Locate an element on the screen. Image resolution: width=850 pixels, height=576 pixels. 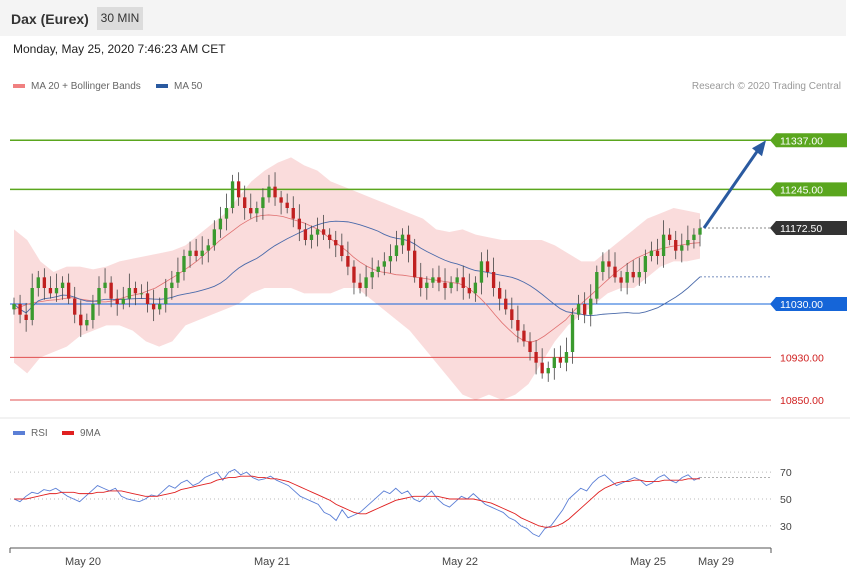
rsi-tick-label: 30 is located at coordinates (786, 527).